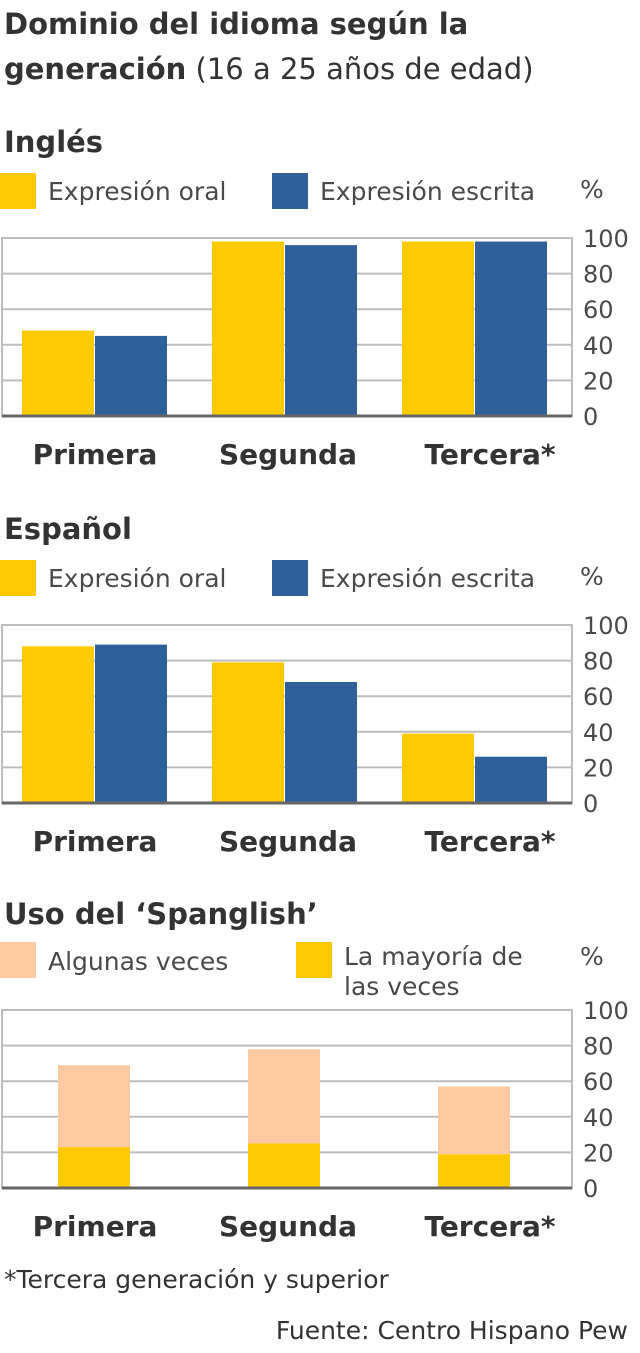  Describe the element at coordinates (196, 1279) in the screenshot. I see `footnote: *Tercera generación y superior` at that location.